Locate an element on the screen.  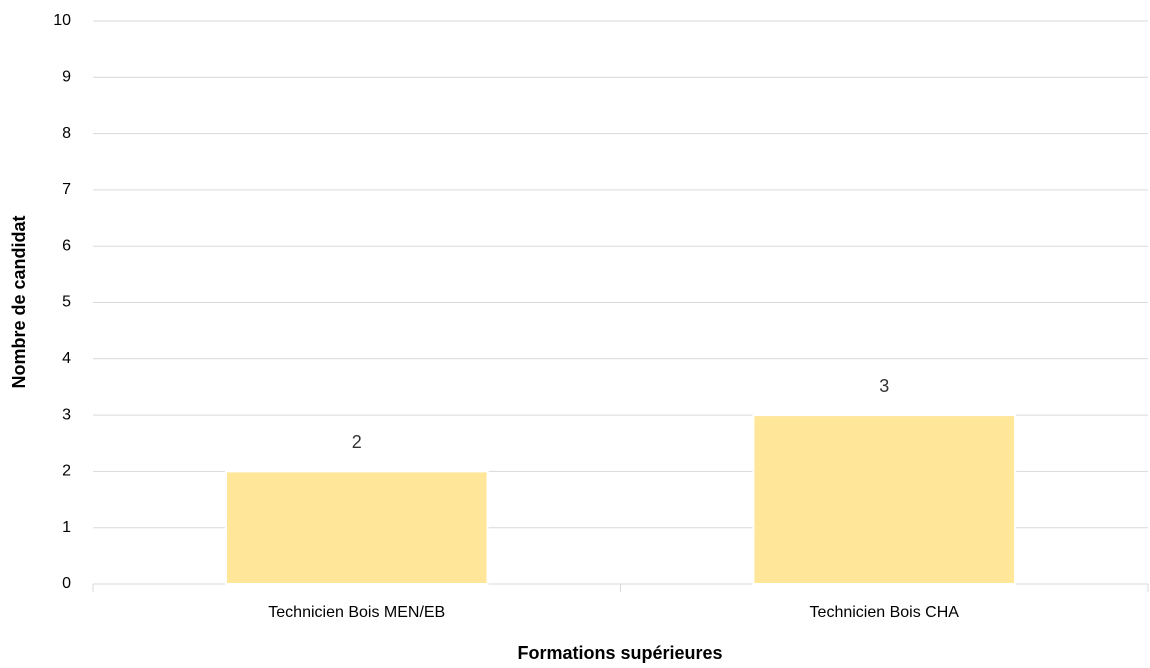
data-label: 3 is located at coordinates (884, 386).